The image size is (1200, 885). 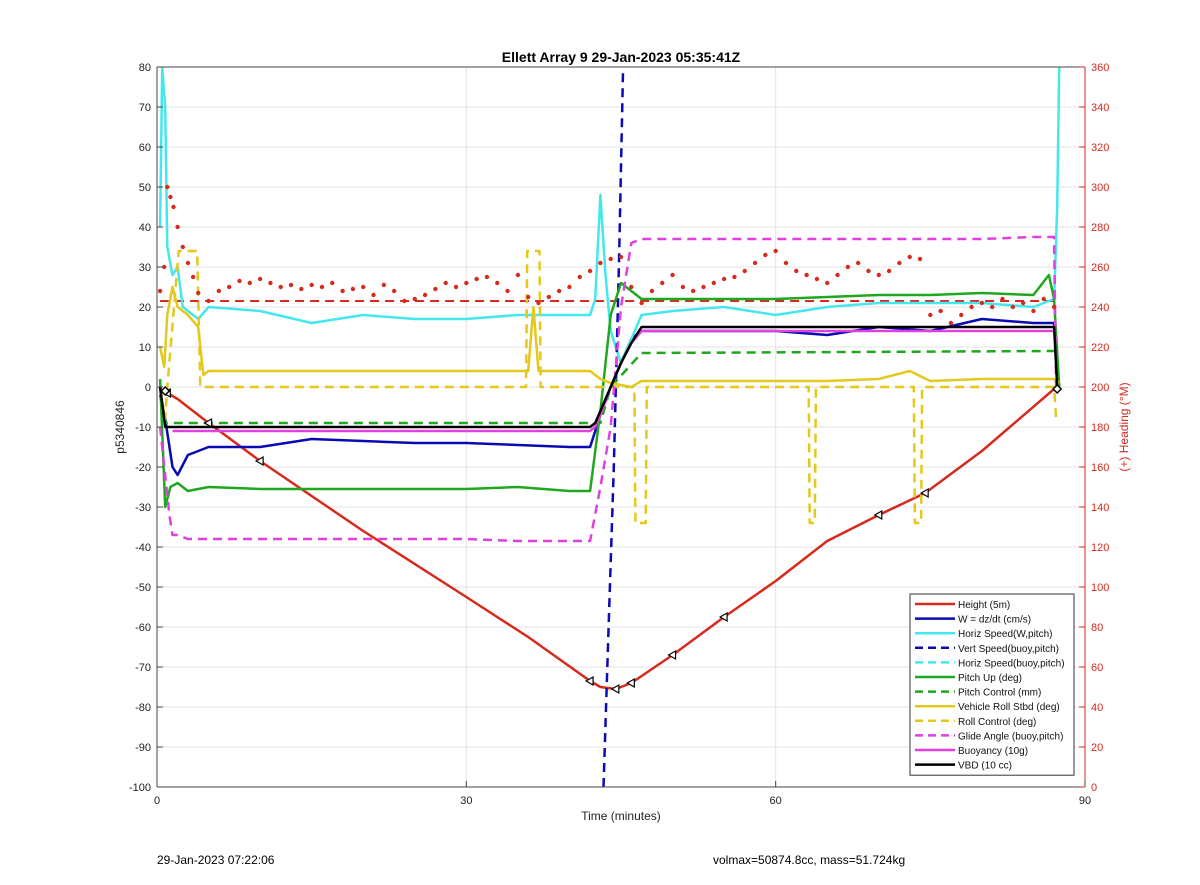 What do you see at coordinates (1100, 588) in the screenshot?
I see `y2-tick-label: 100` at bounding box center [1100, 588].